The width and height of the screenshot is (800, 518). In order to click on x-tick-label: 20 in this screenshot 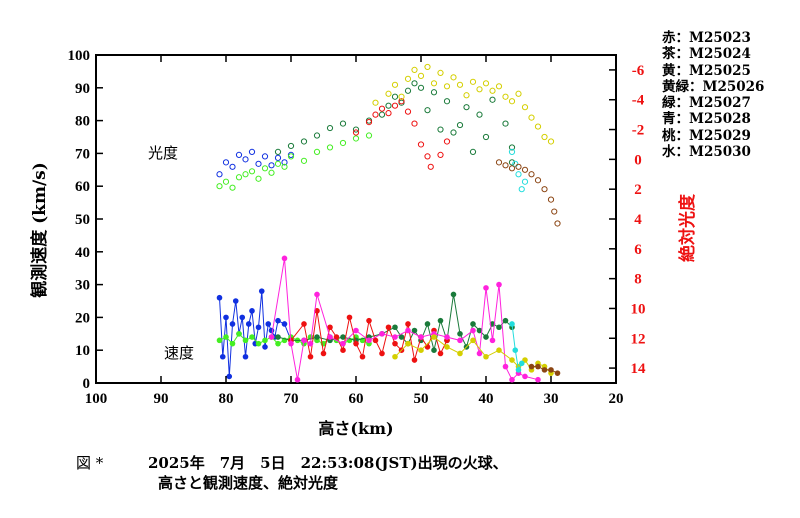, I will do `click(616, 399)`.